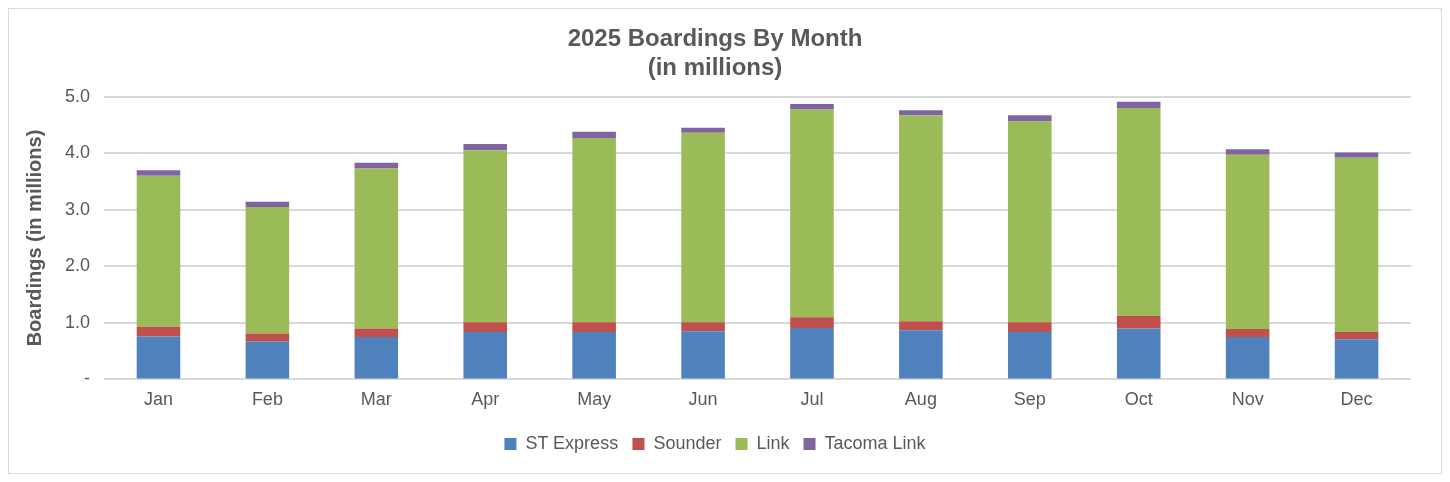 The height and width of the screenshot is (482, 1450). What do you see at coordinates (875, 442) in the screenshot?
I see `legend-label: Tacoma Link` at bounding box center [875, 442].